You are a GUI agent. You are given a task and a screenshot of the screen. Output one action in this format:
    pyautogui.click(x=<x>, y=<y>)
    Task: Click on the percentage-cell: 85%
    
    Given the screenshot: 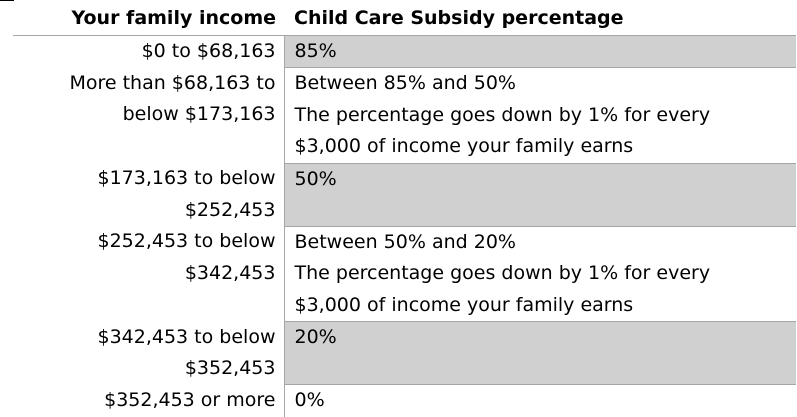 What is the action you would take?
    pyautogui.click(x=539, y=51)
    